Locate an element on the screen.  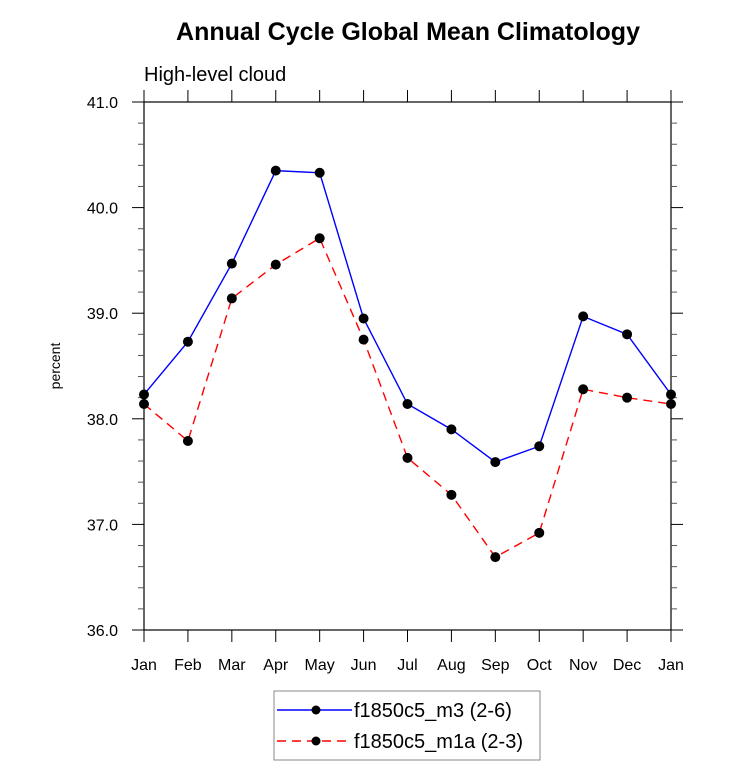
y-tick-label: 41.0 is located at coordinates (102, 103).